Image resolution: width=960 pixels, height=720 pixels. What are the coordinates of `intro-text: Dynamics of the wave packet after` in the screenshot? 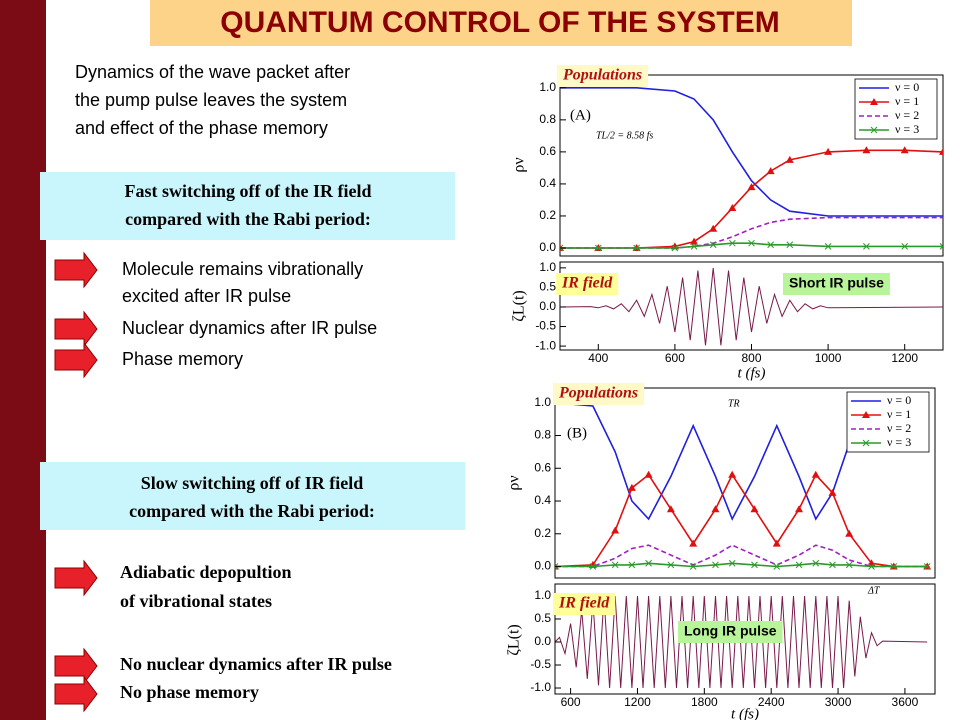 It's located at (212, 72).